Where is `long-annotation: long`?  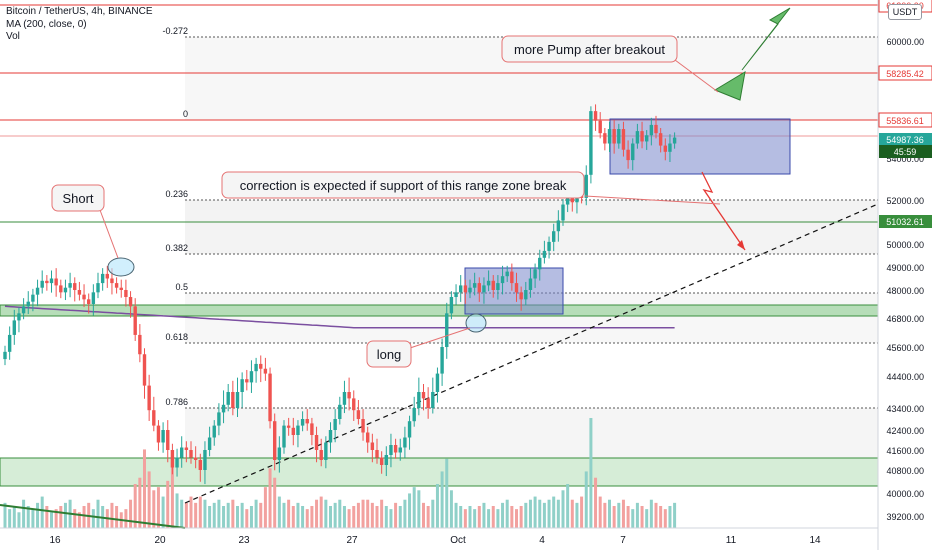 long-annotation: long is located at coordinates (389, 354).